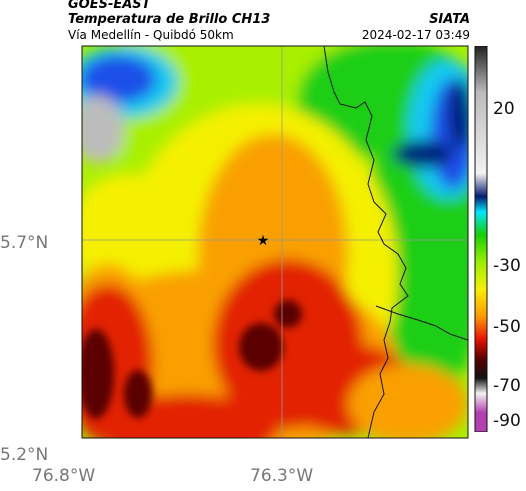 This screenshot has height=491, width=526. What do you see at coordinates (24, 455) in the screenshot?
I see `lat-label-5-2: 5.2°N` at bounding box center [24, 455].